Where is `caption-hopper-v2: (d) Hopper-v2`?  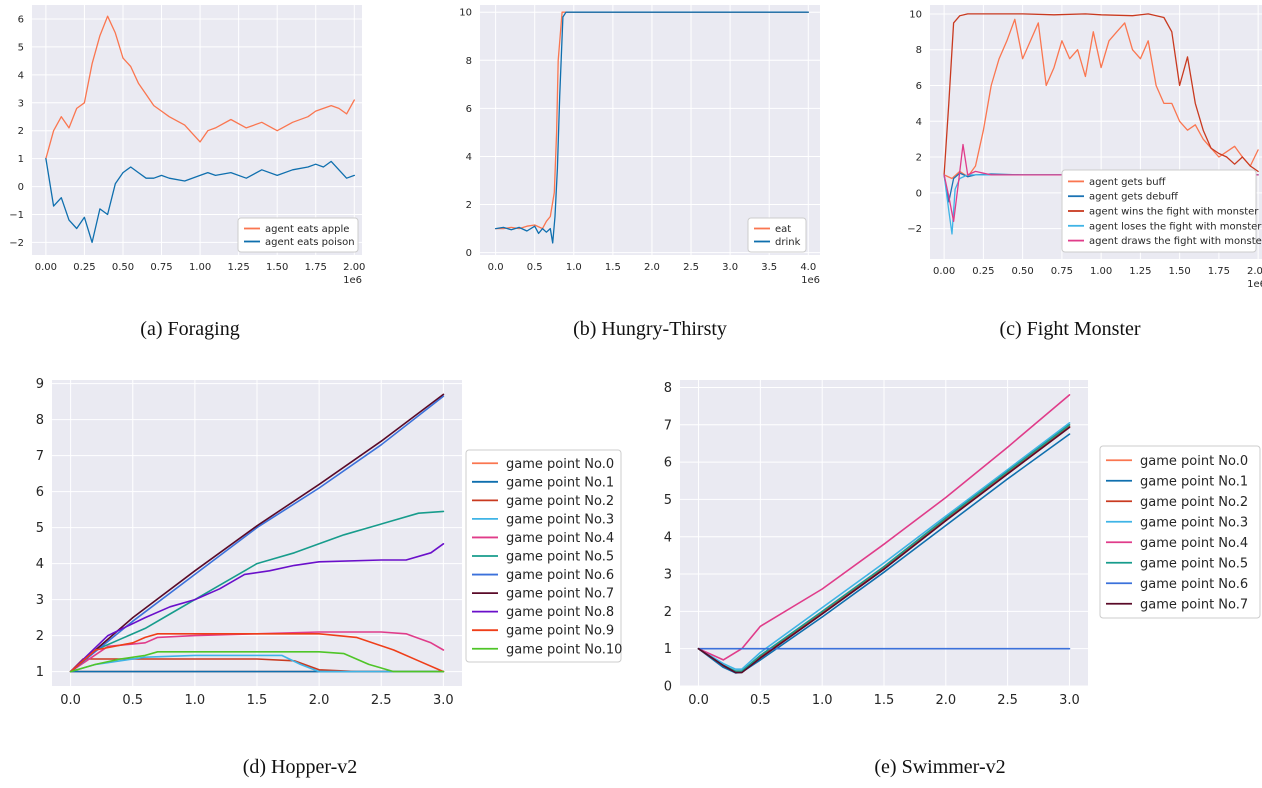
caption-hopper-v2: (d) Hopper-v2 is located at coordinates (300, 767).